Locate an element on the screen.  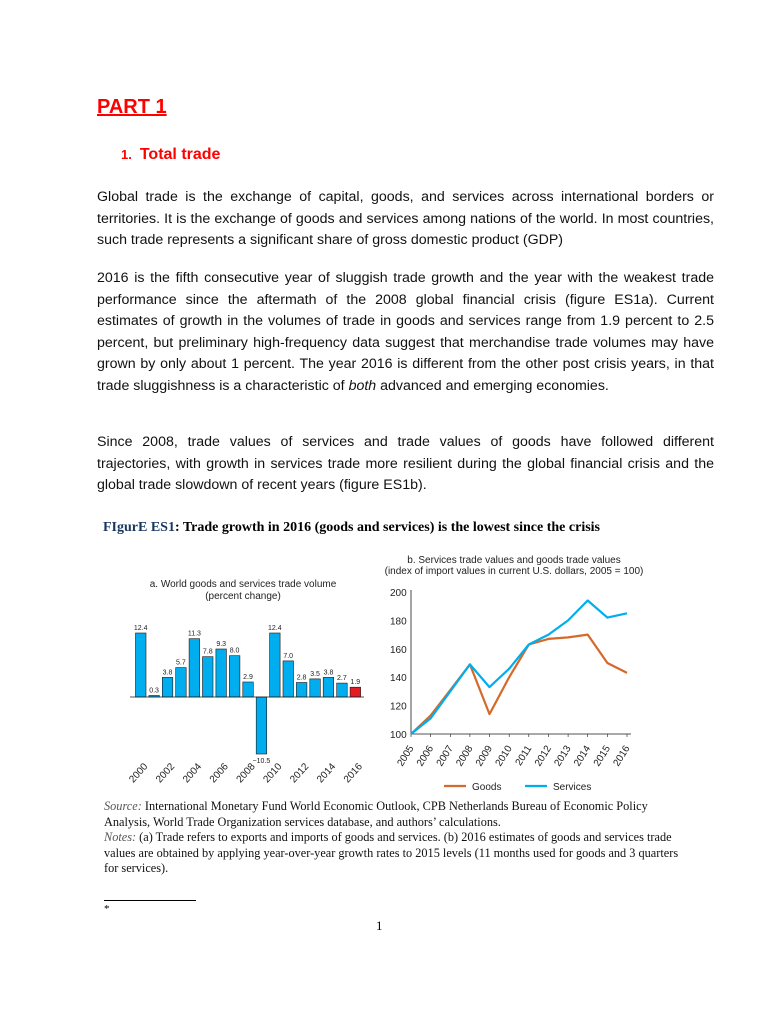
chart-b-ytick-120: 120 is located at coordinates (398, 707).